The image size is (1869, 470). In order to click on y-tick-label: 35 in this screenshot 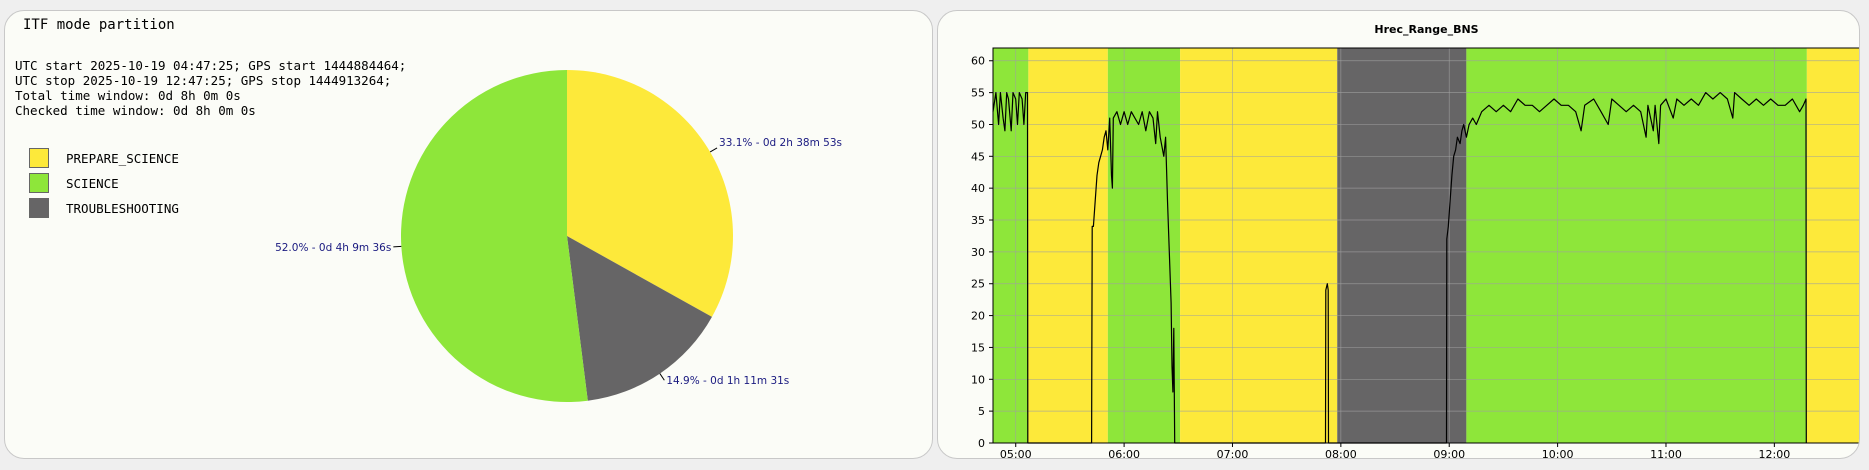, I will do `click(978, 220)`.